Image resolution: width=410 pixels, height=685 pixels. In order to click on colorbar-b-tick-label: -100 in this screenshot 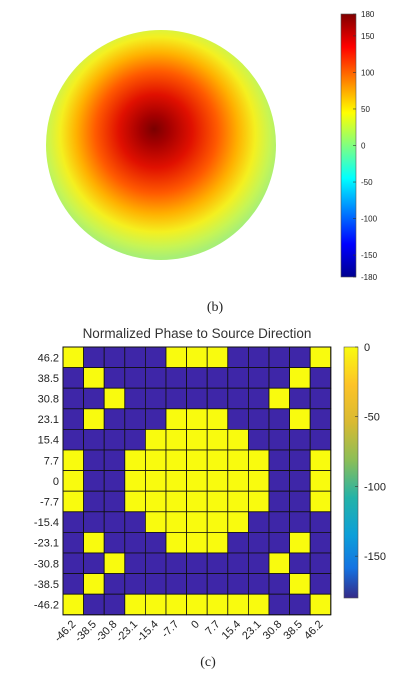, I will do `click(369, 219)`.